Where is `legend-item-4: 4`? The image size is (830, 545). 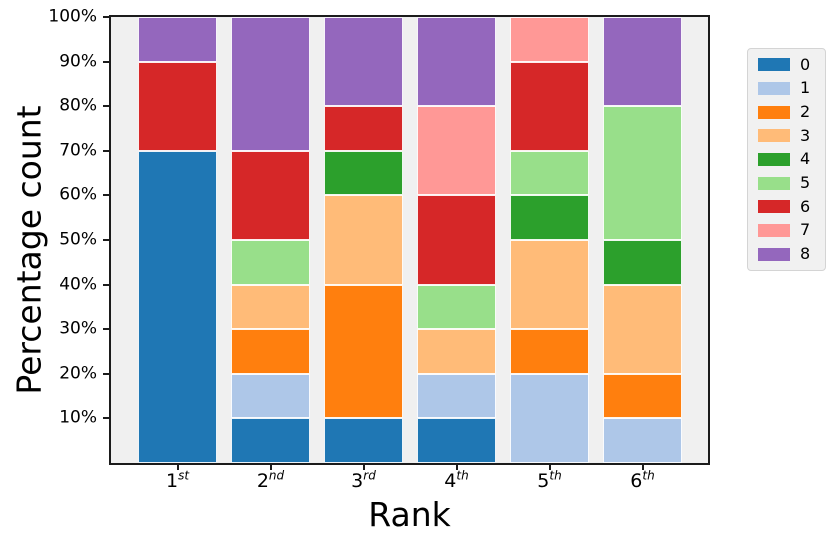 legend-item-4: 4 is located at coordinates (786, 159).